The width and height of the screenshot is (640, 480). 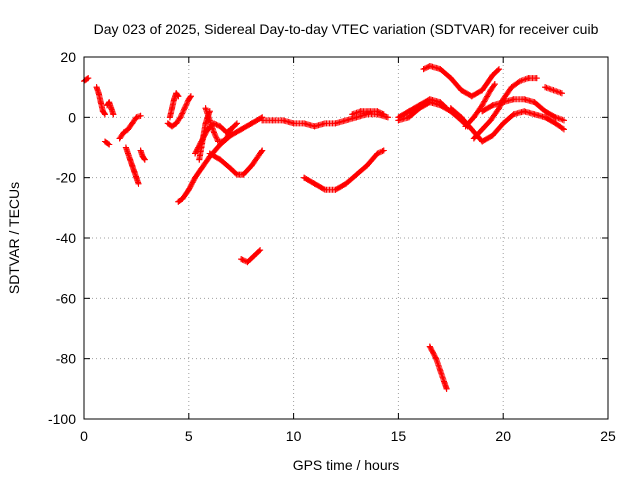 I want to click on y-tick-label: -20, so click(x=66, y=178).